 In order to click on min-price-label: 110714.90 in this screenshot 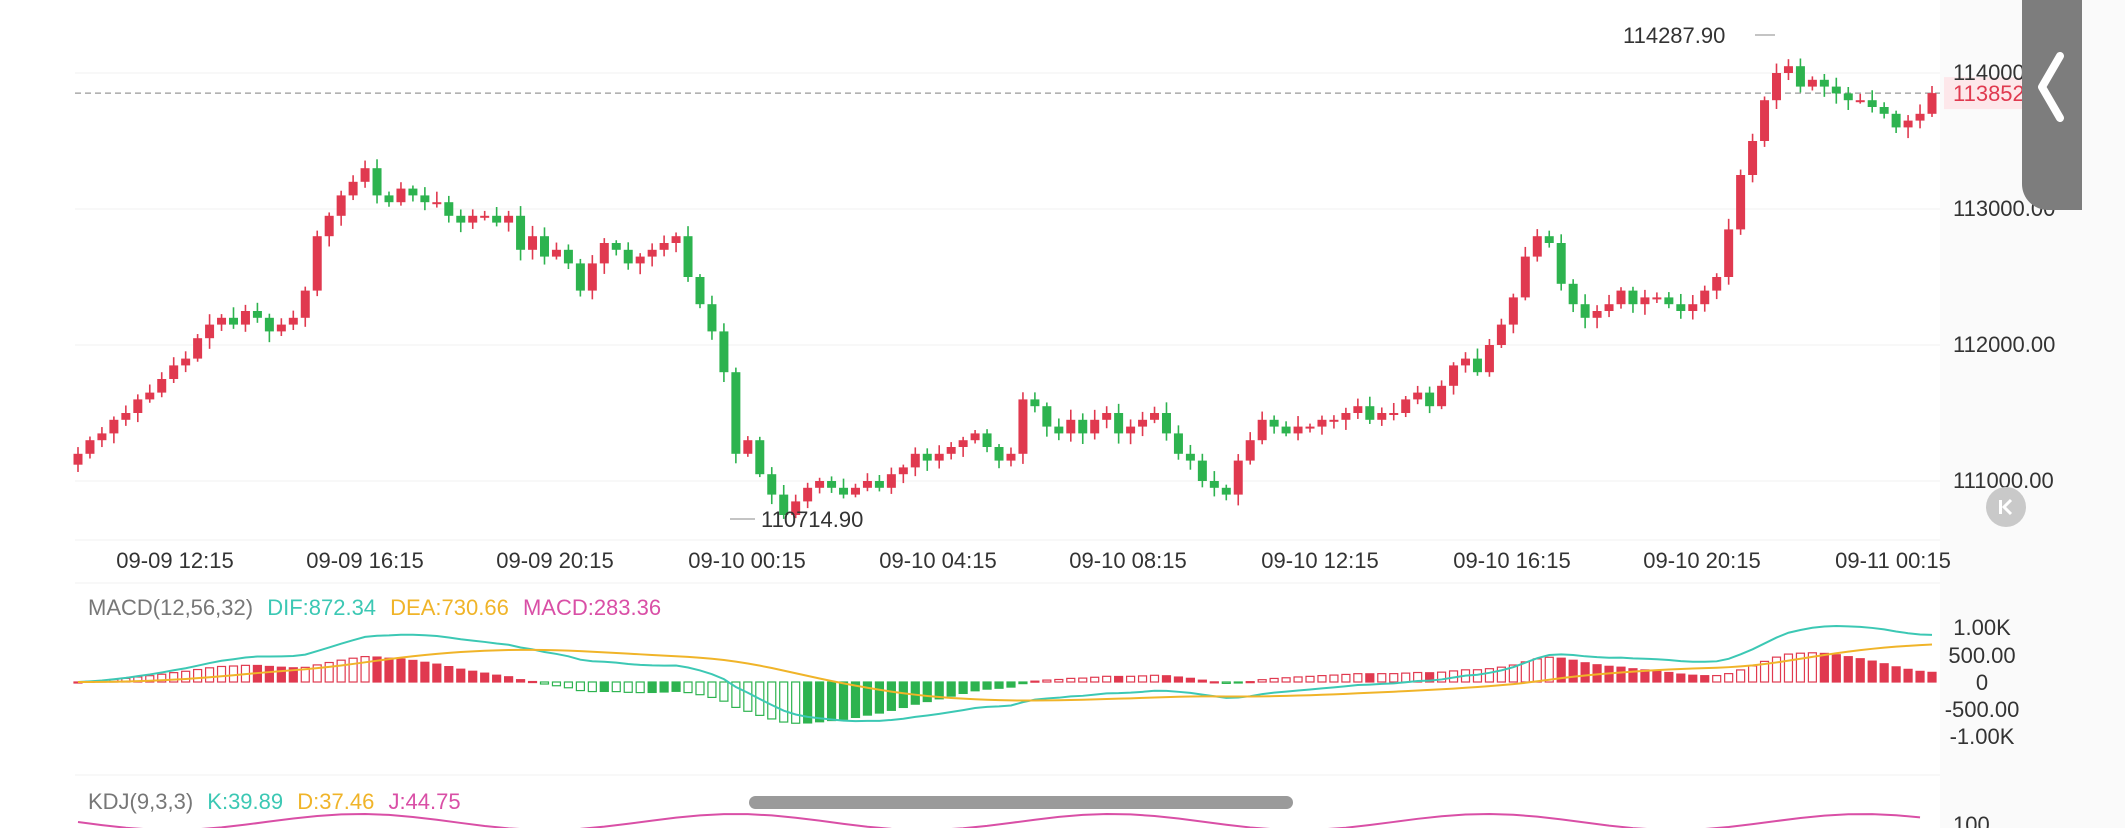, I will do `click(812, 519)`.